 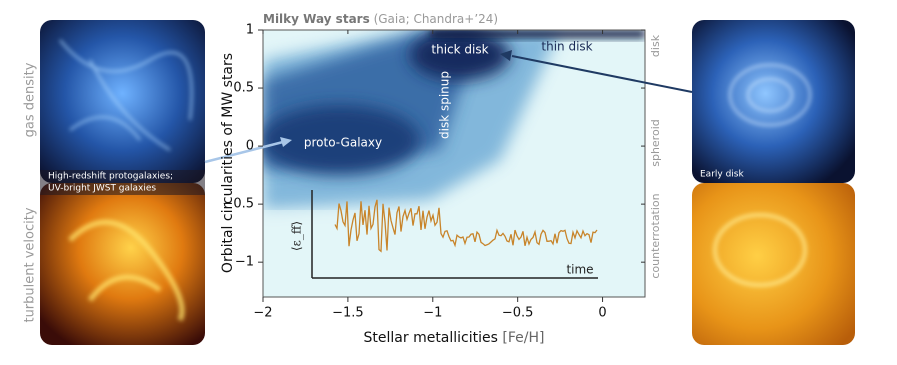 What do you see at coordinates (523, 338) in the screenshot?
I see `x-unit: [Fe/H]` at bounding box center [523, 338].